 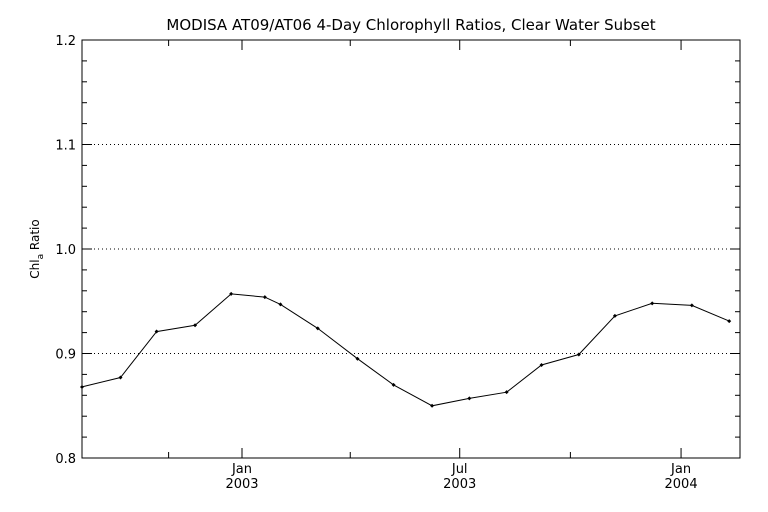 I want to click on y-axis-label-rest: Ratio, so click(x=35, y=236).